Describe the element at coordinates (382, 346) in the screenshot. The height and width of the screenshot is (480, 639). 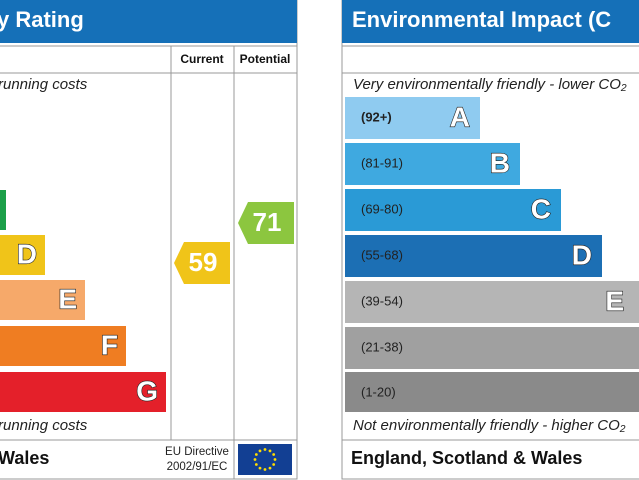
I see `band-range: (21-38)` at that location.